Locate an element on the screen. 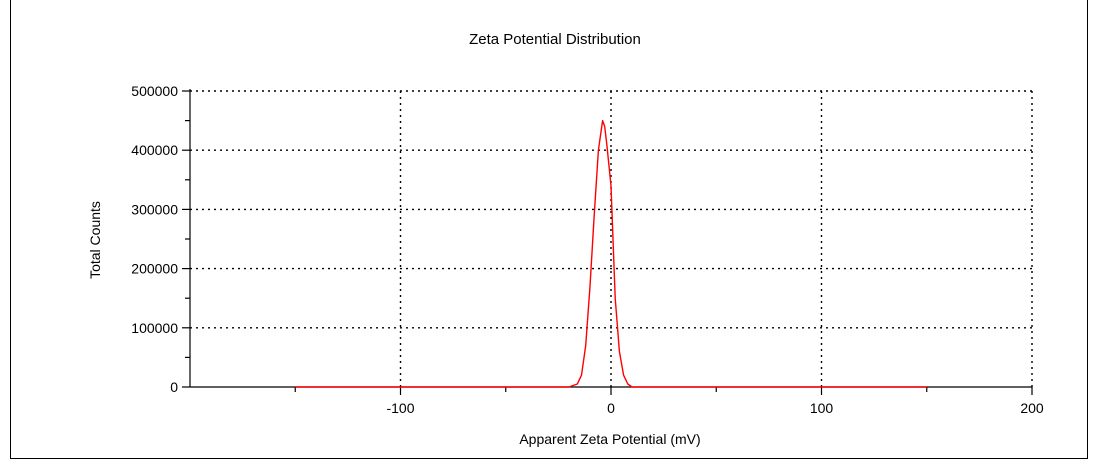 The width and height of the screenshot is (1101, 461). y-tick-label: 500000 is located at coordinates (154, 91).